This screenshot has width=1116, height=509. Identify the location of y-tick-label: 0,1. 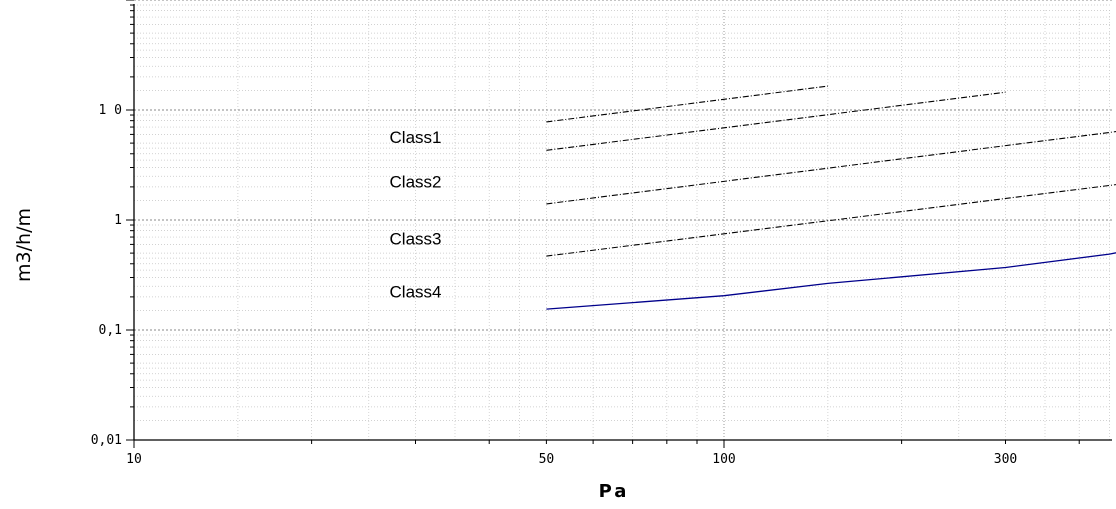
(110, 330).